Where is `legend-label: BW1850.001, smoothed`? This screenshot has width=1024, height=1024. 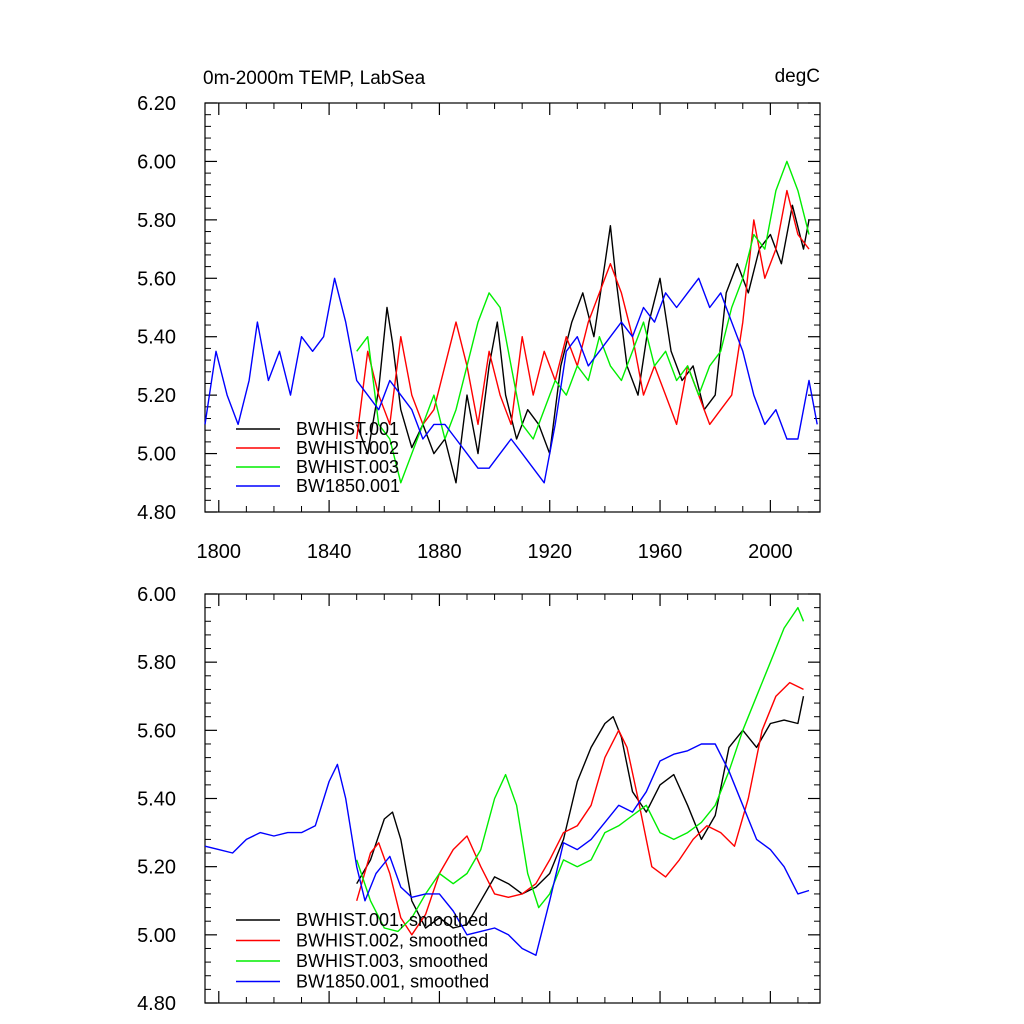 legend-label: BW1850.001, smoothed is located at coordinates (392, 982).